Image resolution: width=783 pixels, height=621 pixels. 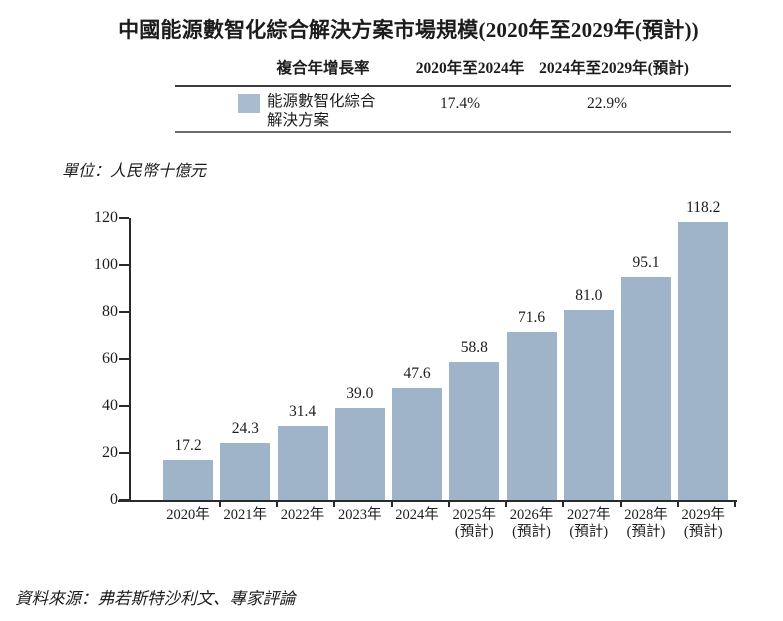 I want to click on bar-value-label: 58.8, so click(x=474, y=347).